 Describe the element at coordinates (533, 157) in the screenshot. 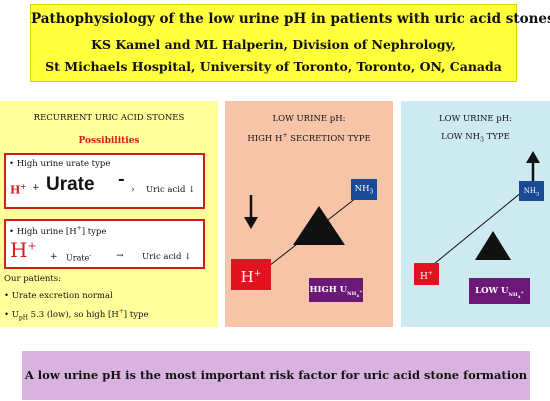

I see `up-arrow-icon` at that location.